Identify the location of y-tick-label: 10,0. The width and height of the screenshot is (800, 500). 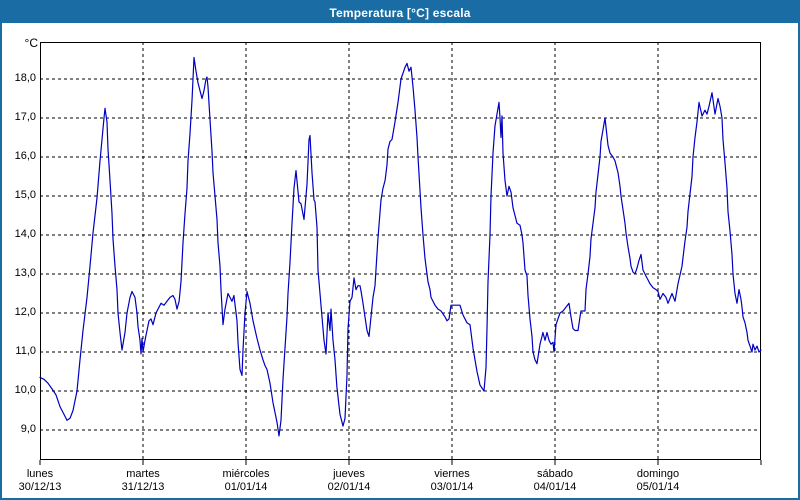
(25, 390).